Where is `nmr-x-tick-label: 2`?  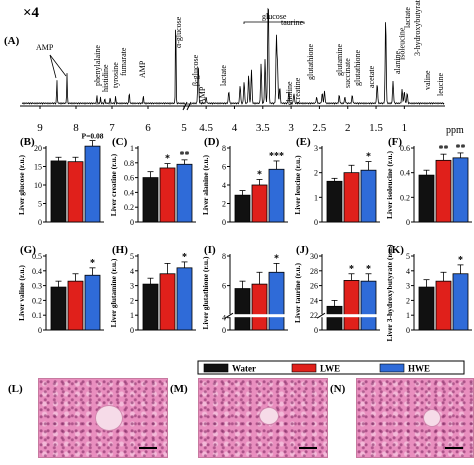 nmr-x-tick-label: 2 is located at coordinates (348, 128).